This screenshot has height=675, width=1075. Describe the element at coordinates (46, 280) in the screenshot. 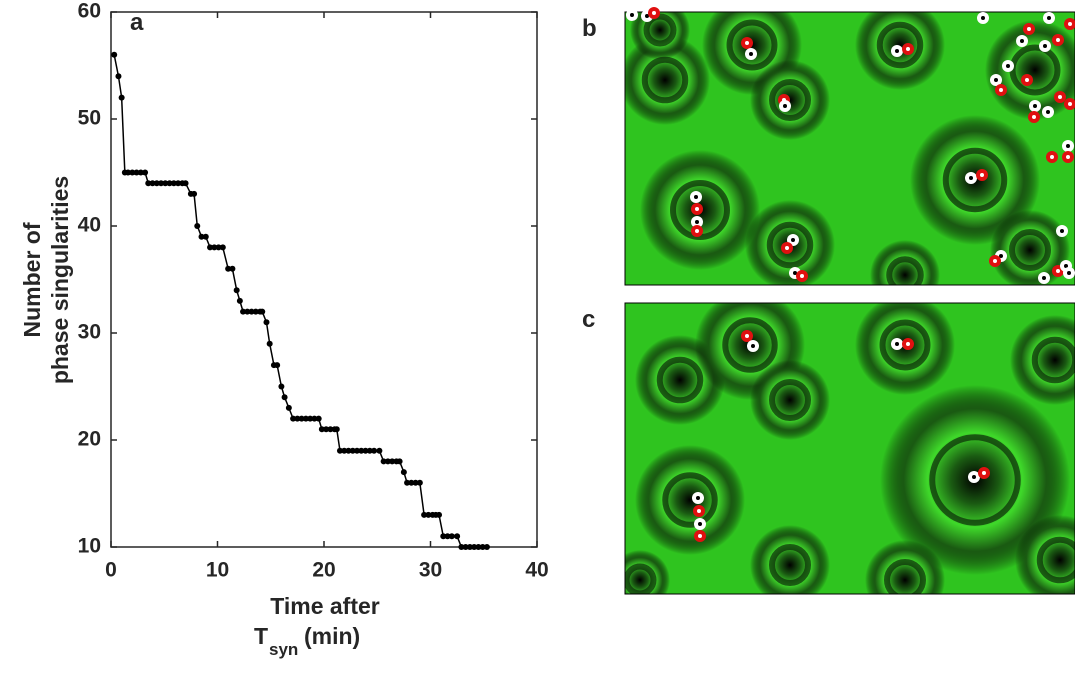

I see `y-axis-label: Number ofphase singularities` at that location.